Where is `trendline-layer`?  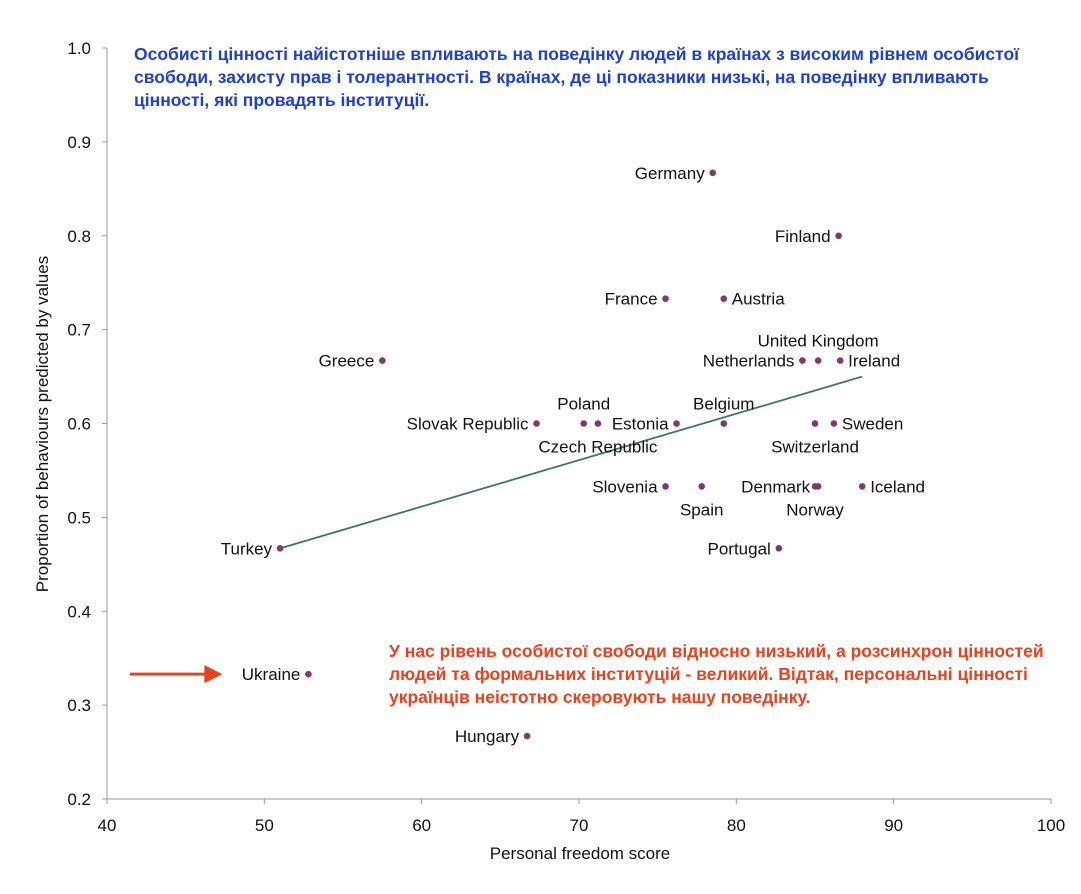 trendline-layer is located at coordinates (571, 462).